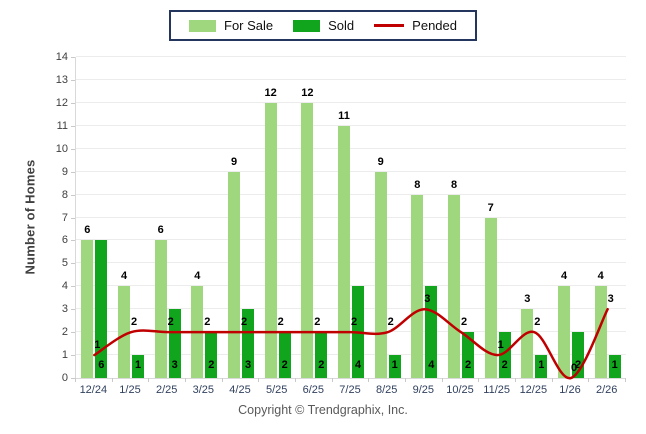 The image size is (646, 434). What do you see at coordinates (64, 217) in the screenshot?
I see `y-tick-label: 7` at bounding box center [64, 217].